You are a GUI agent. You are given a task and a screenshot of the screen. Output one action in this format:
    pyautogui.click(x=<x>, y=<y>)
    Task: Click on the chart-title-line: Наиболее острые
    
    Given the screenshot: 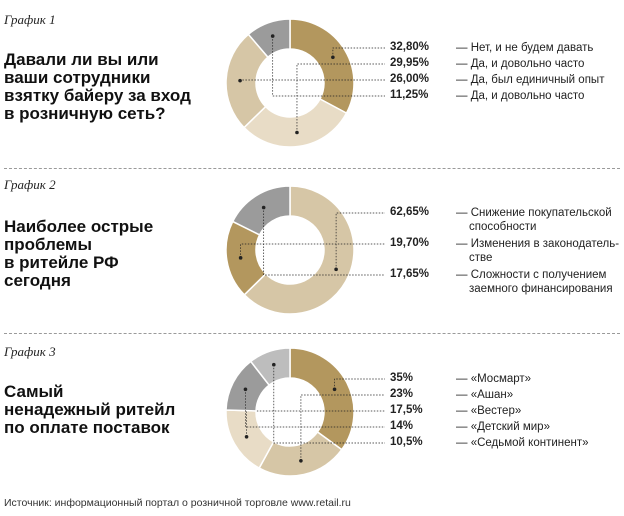 What is the action you would take?
    pyautogui.click(x=79, y=226)
    